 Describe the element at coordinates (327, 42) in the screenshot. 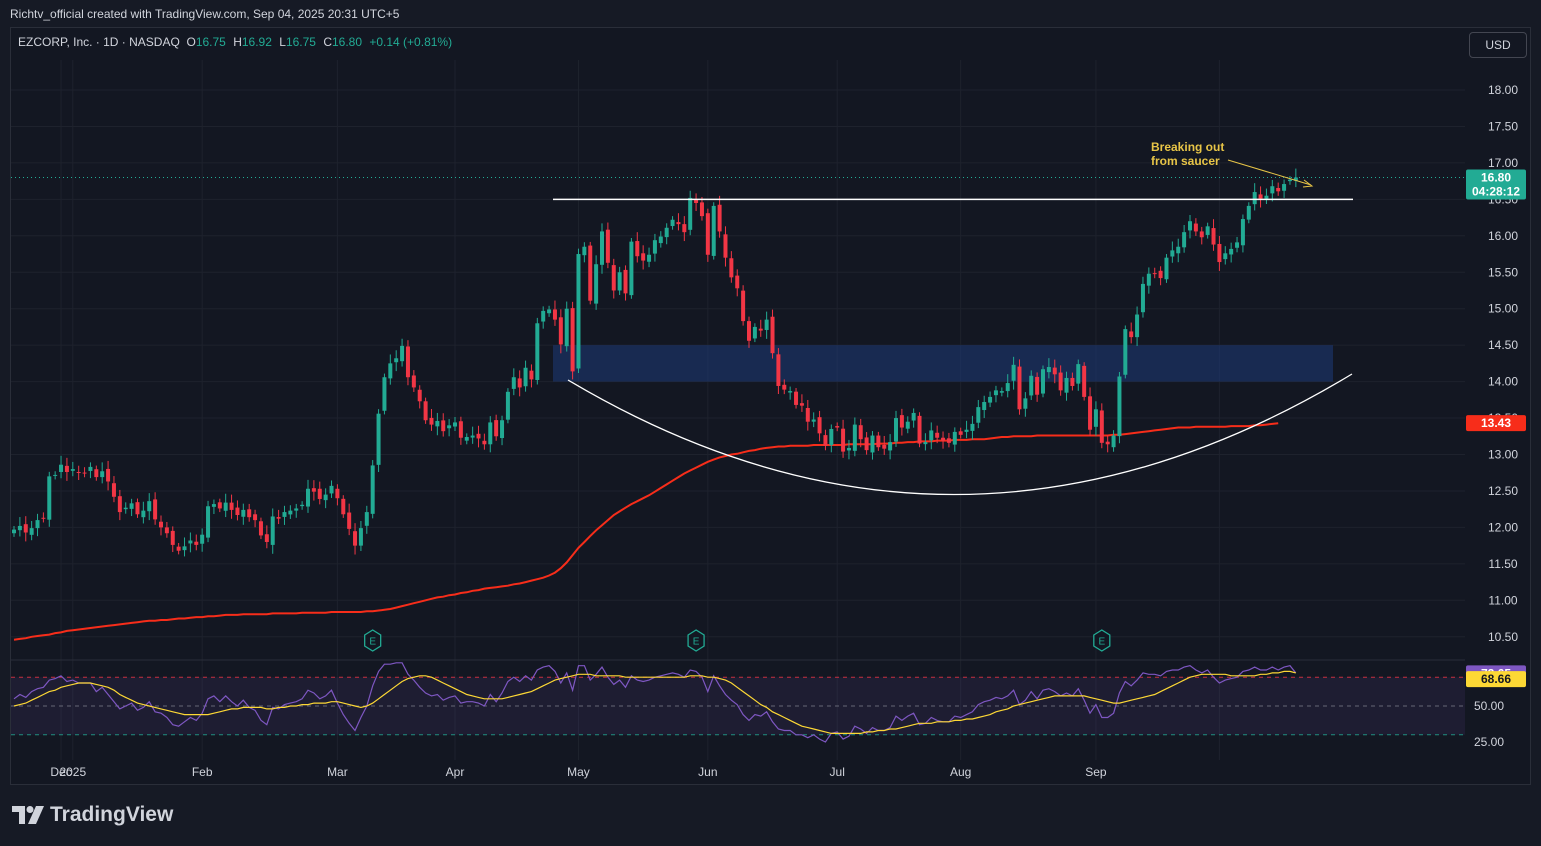

I see `close-label: C` at that location.